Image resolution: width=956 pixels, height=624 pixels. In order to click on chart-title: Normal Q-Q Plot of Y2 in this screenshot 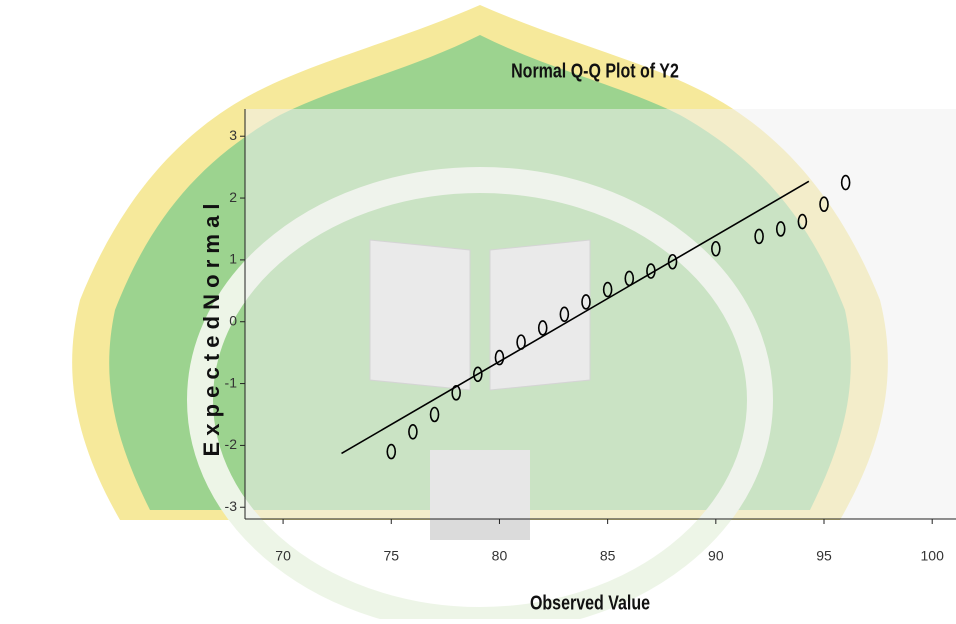, I will do `click(595, 71)`.